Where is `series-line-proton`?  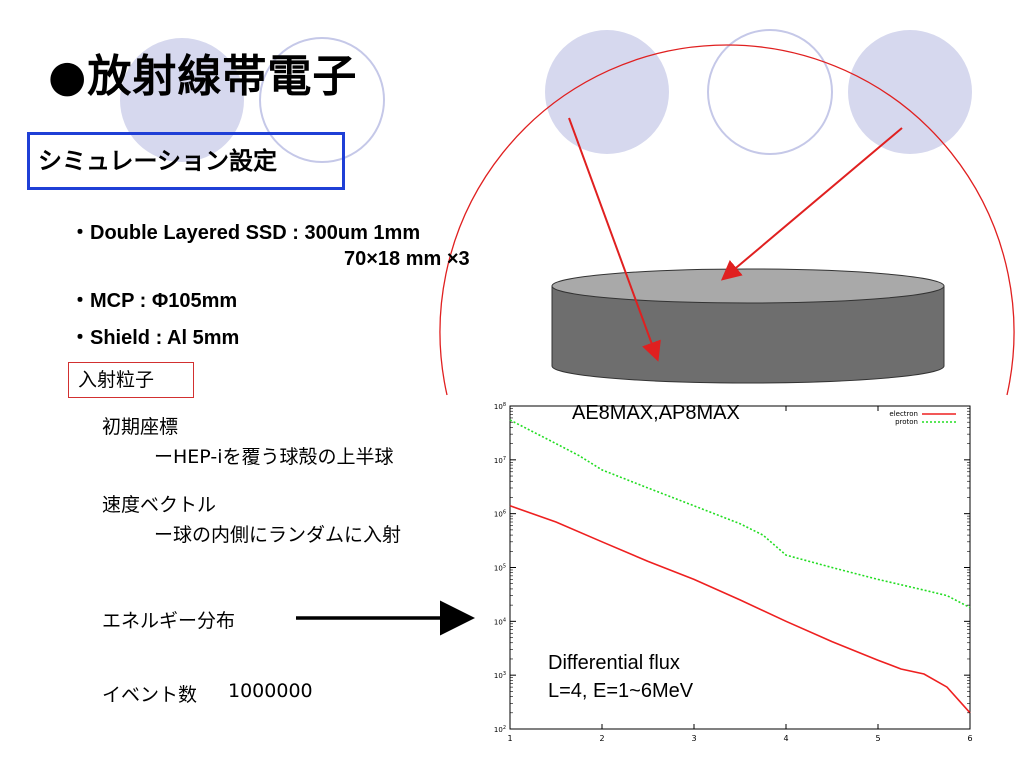
series-line-proton is located at coordinates (740, 514).